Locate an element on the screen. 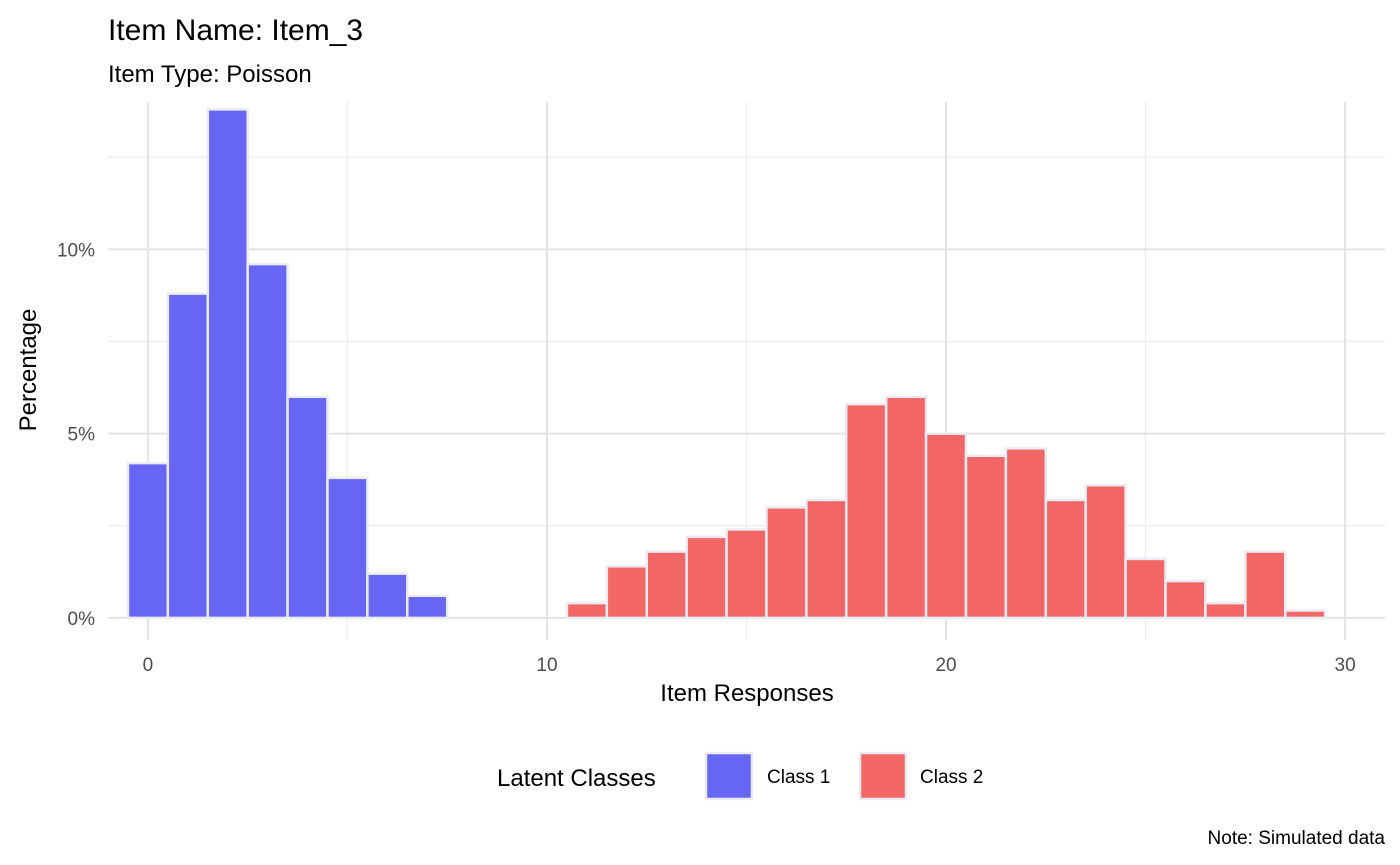 Image resolution: width=1400 pixels, height=865 pixels. x-tick-label: 30 is located at coordinates (1345, 665).